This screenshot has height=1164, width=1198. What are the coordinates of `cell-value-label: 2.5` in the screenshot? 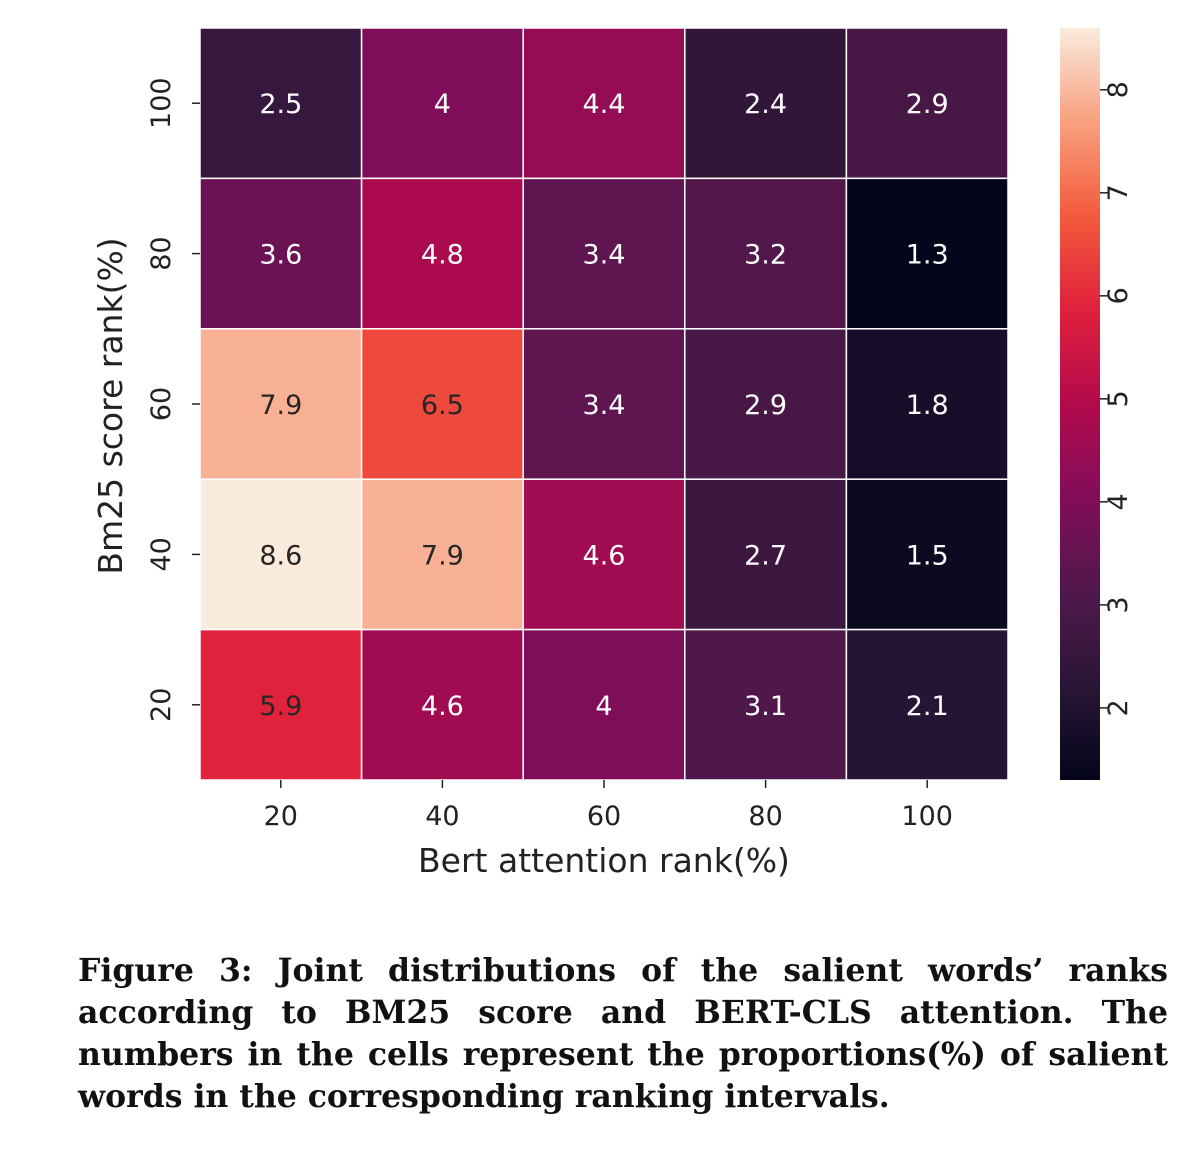 It's located at (280, 104).